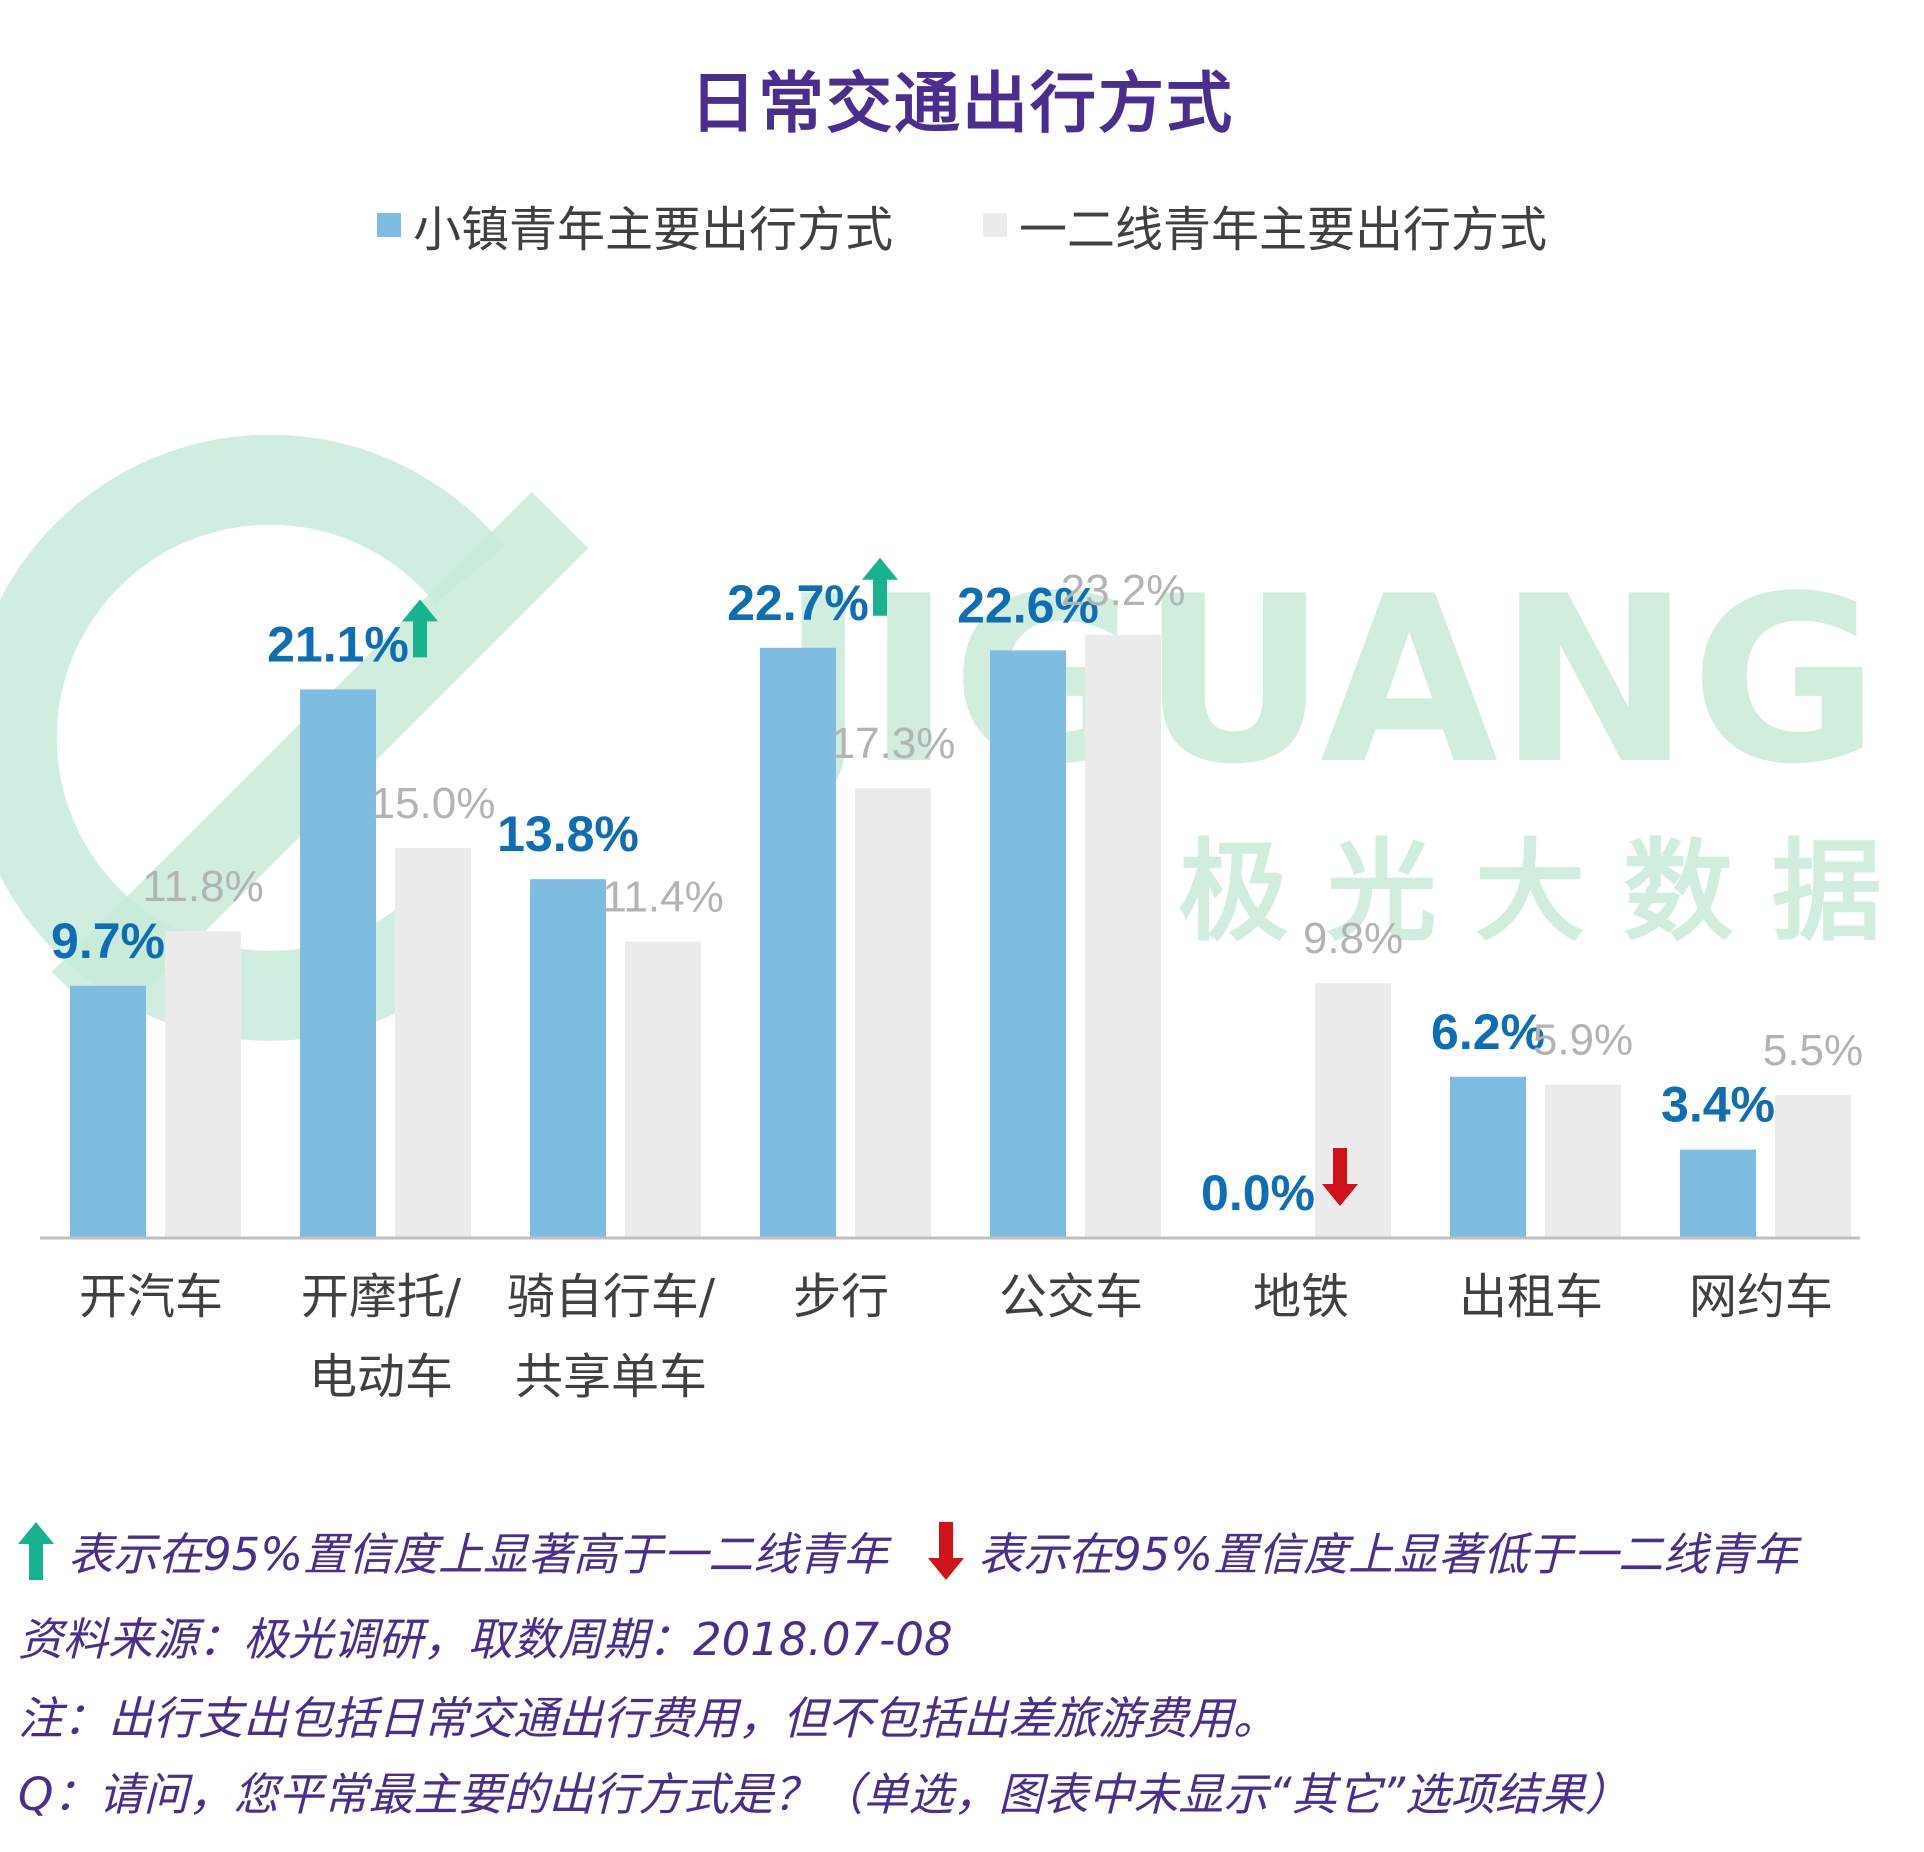  Describe the element at coordinates (1071, 1297) in the screenshot. I see `category-label: 公交车` at that location.